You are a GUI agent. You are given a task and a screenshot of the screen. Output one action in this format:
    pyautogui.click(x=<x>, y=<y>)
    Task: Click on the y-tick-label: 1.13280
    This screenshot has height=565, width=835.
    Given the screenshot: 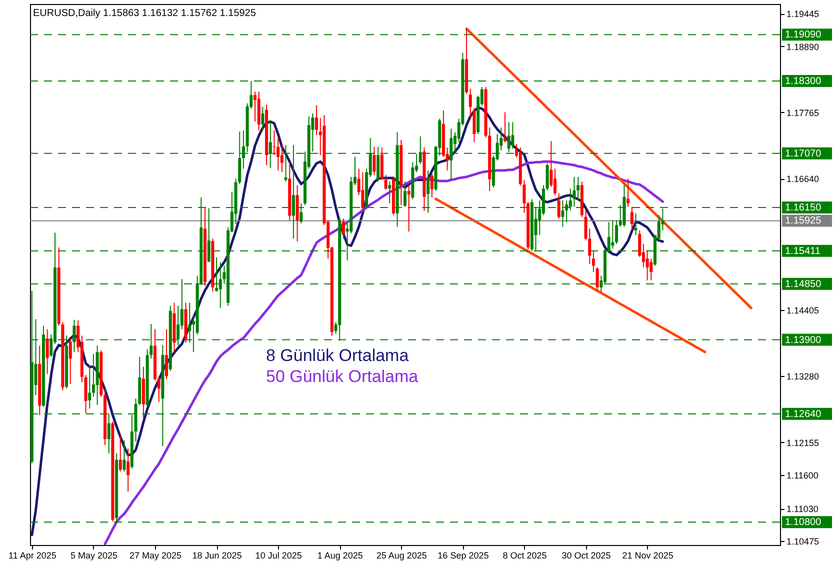 What is the action you would take?
    pyautogui.click(x=803, y=377)
    